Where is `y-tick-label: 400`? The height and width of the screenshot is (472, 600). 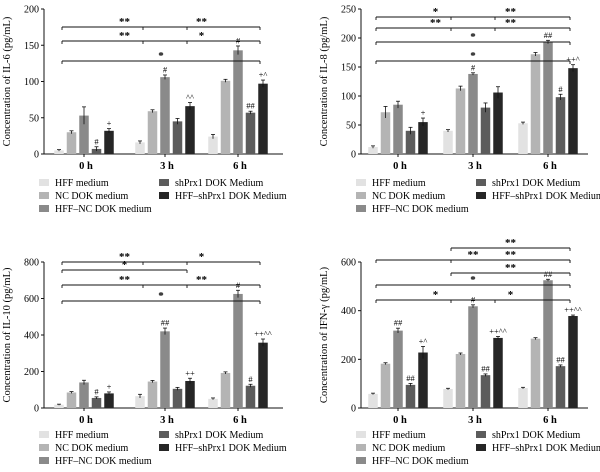
y-tick-label: 400 is located at coordinates (31, 336).